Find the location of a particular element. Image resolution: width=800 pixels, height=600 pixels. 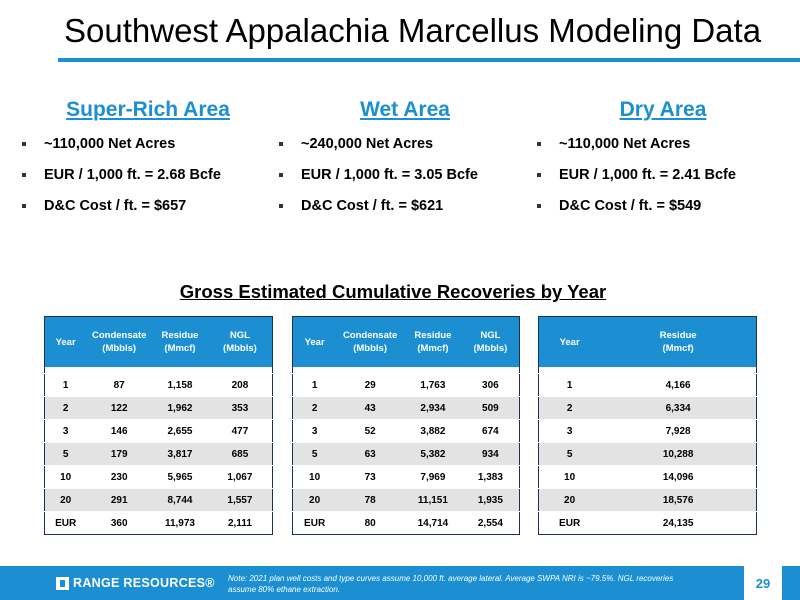

range-resources-logo: RANGE RESOURCES® is located at coordinates (135, 583).